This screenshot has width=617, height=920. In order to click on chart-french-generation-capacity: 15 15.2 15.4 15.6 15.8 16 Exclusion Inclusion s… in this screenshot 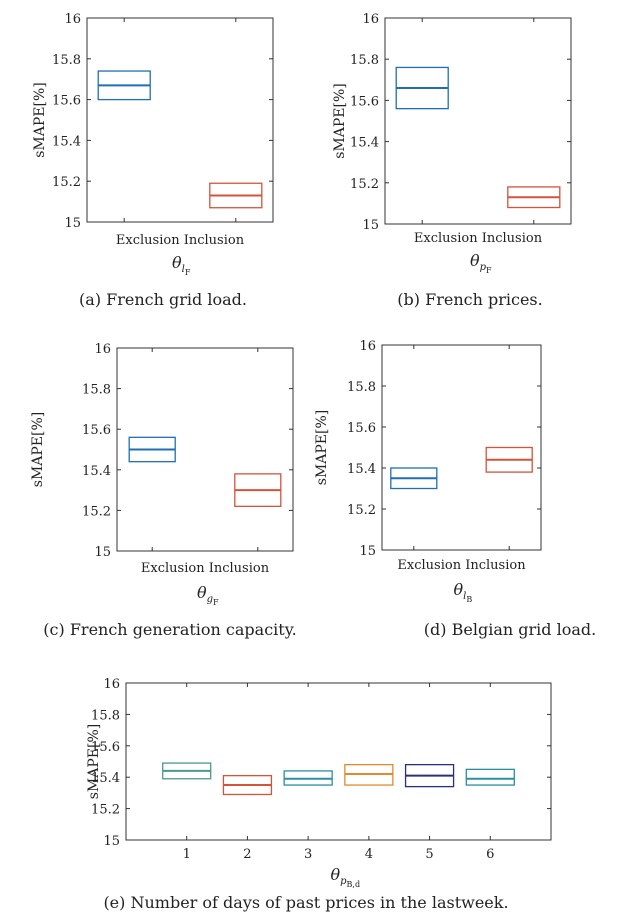, I will do `click(163, 490)`.